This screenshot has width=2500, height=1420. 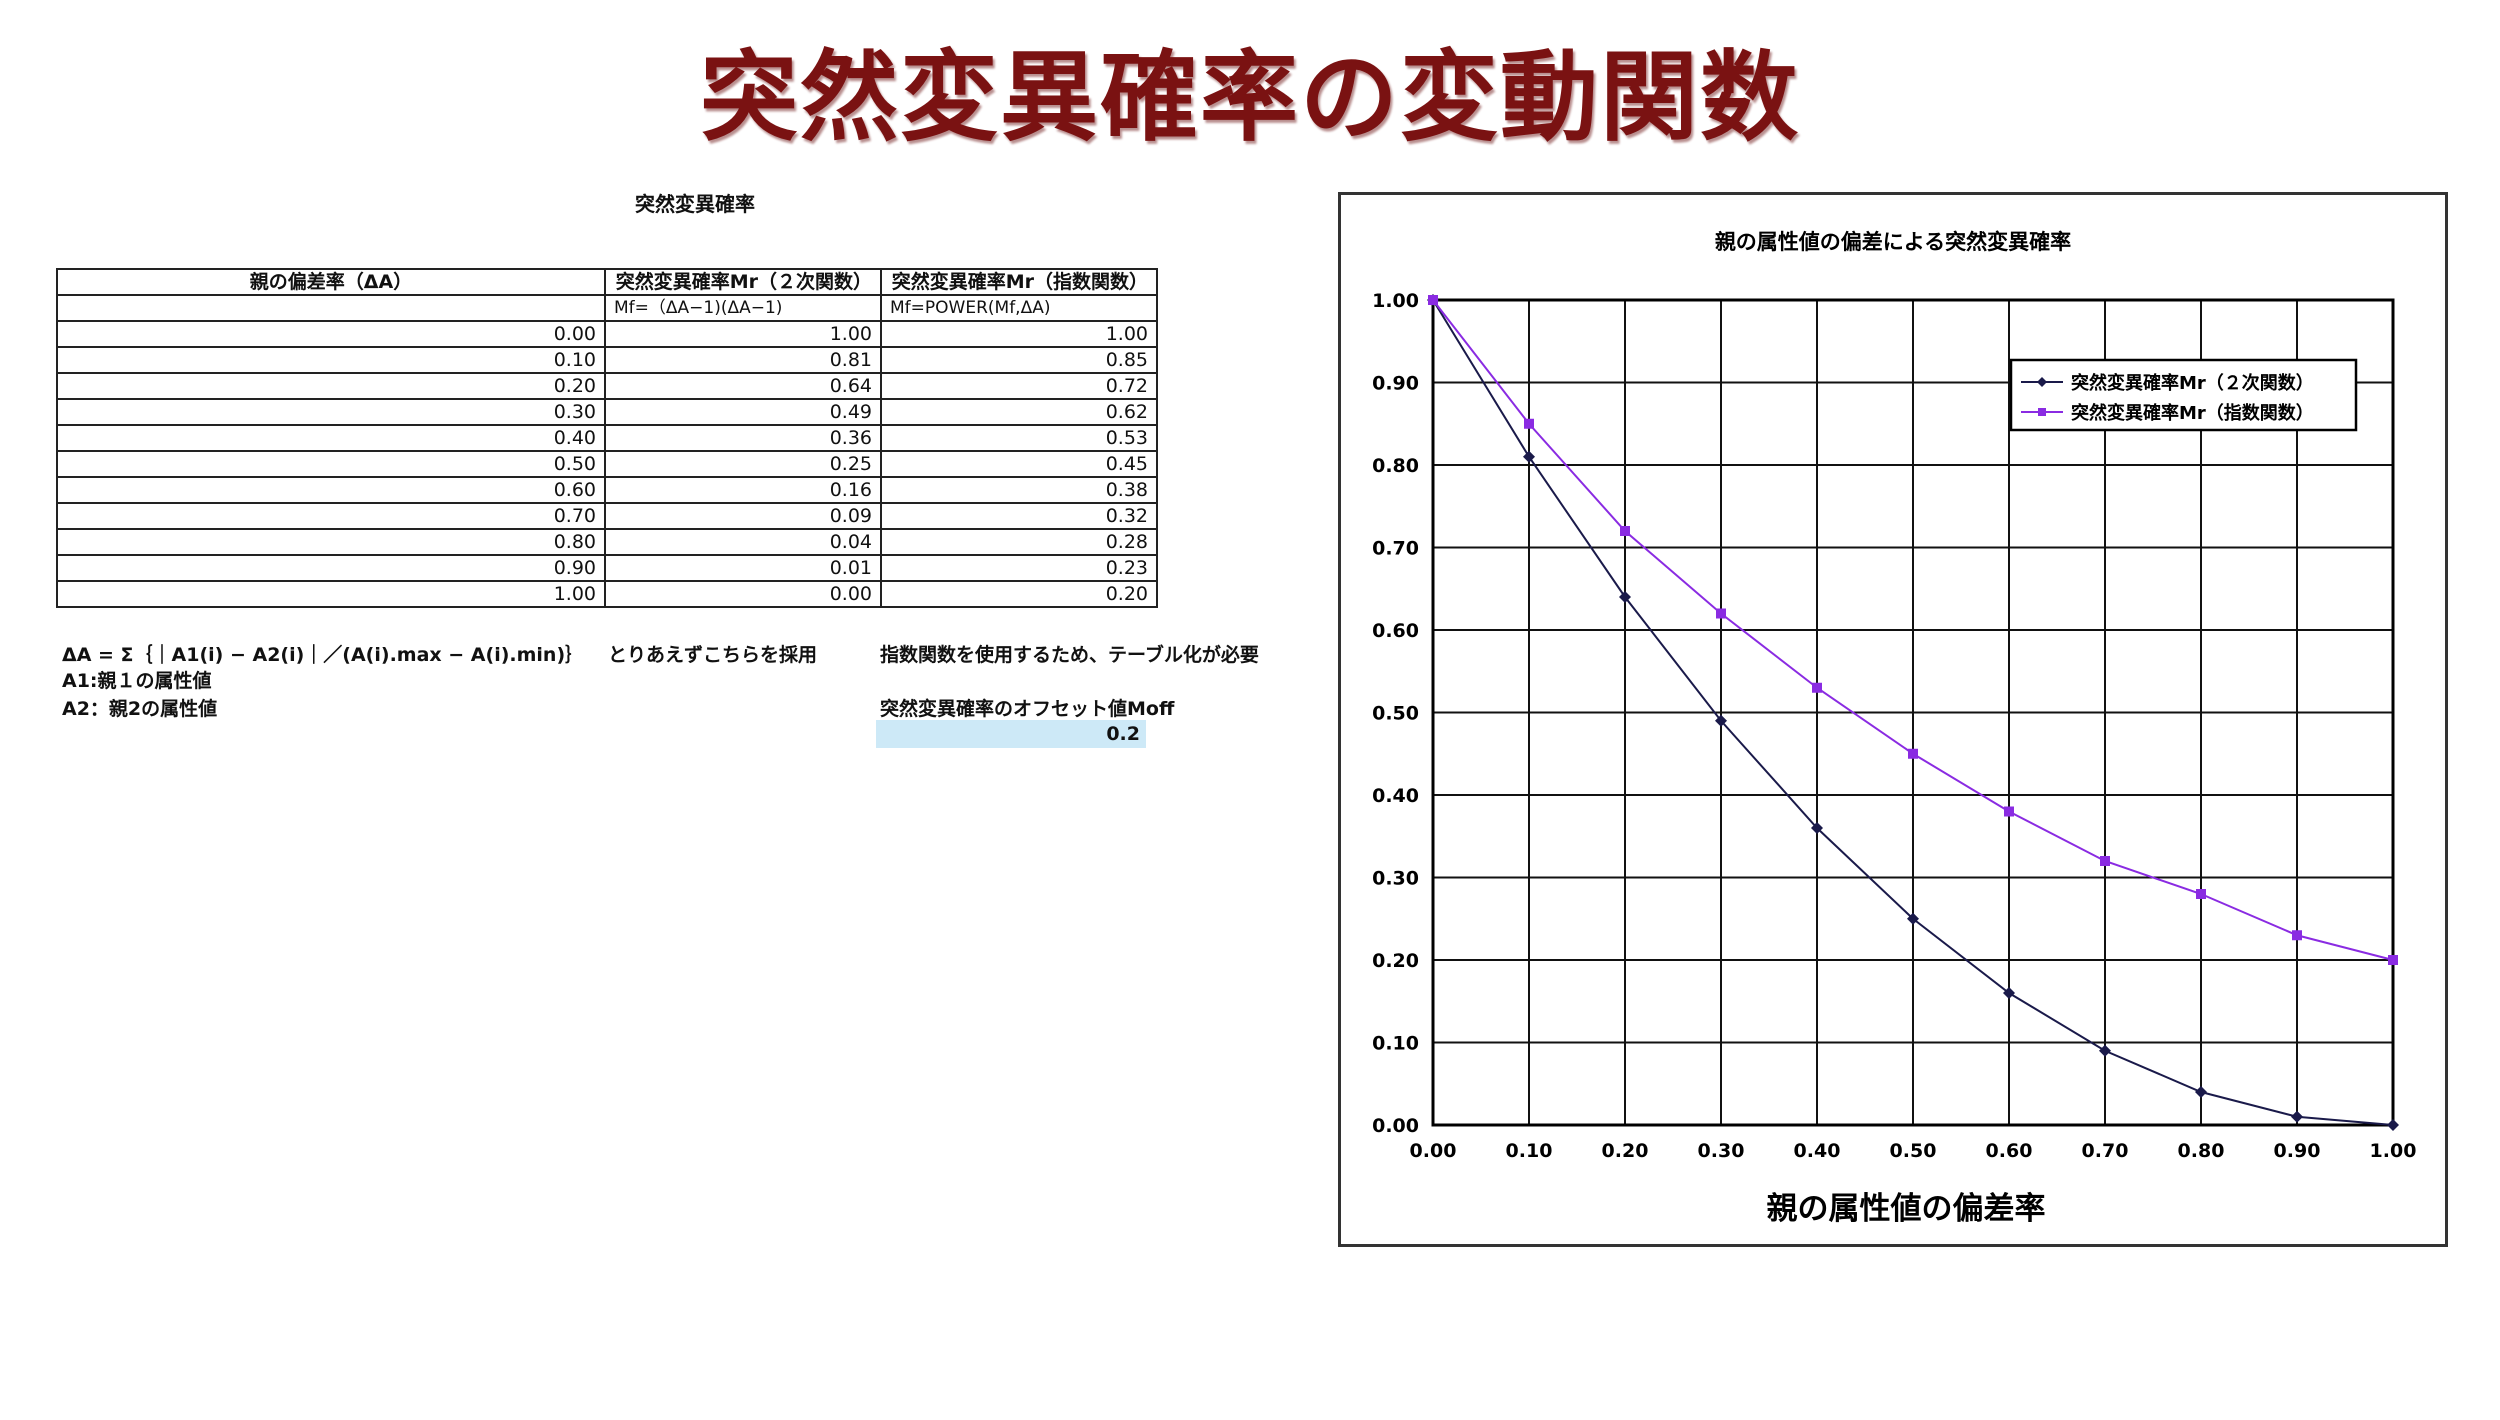 What do you see at coordinates (607, 282) in the screenshot?
I see `table-header-row: 親の偏差率（ΔA） 突然変異確率Mr（２次関数） 突然変異確率Mr（指数関数）` at bounding box center [607, 282].